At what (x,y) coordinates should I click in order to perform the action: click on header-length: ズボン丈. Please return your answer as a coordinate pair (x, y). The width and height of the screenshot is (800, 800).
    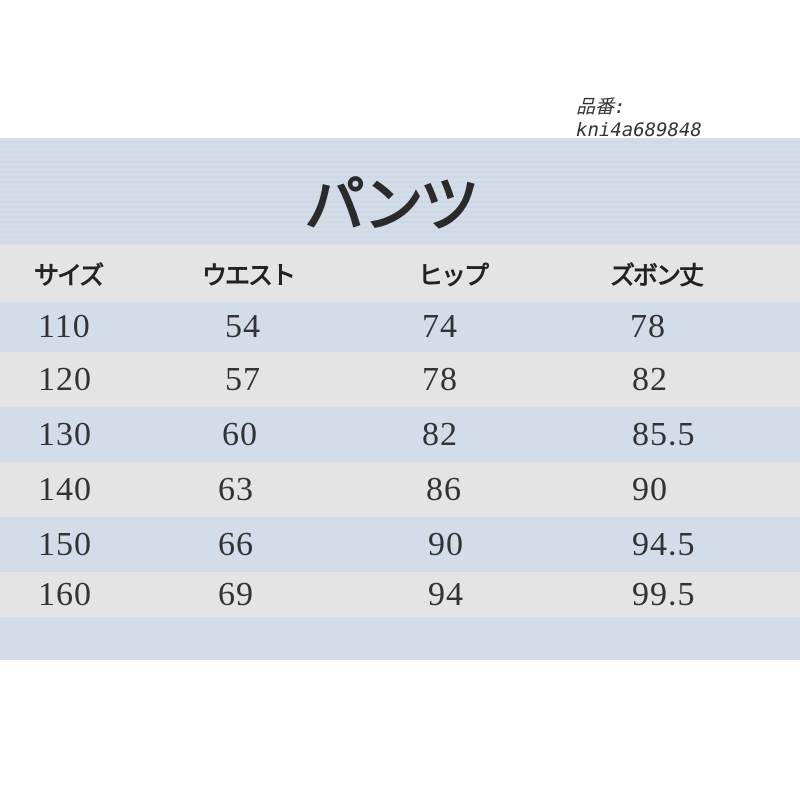
    Looking at the image, I should click on (657, 275).